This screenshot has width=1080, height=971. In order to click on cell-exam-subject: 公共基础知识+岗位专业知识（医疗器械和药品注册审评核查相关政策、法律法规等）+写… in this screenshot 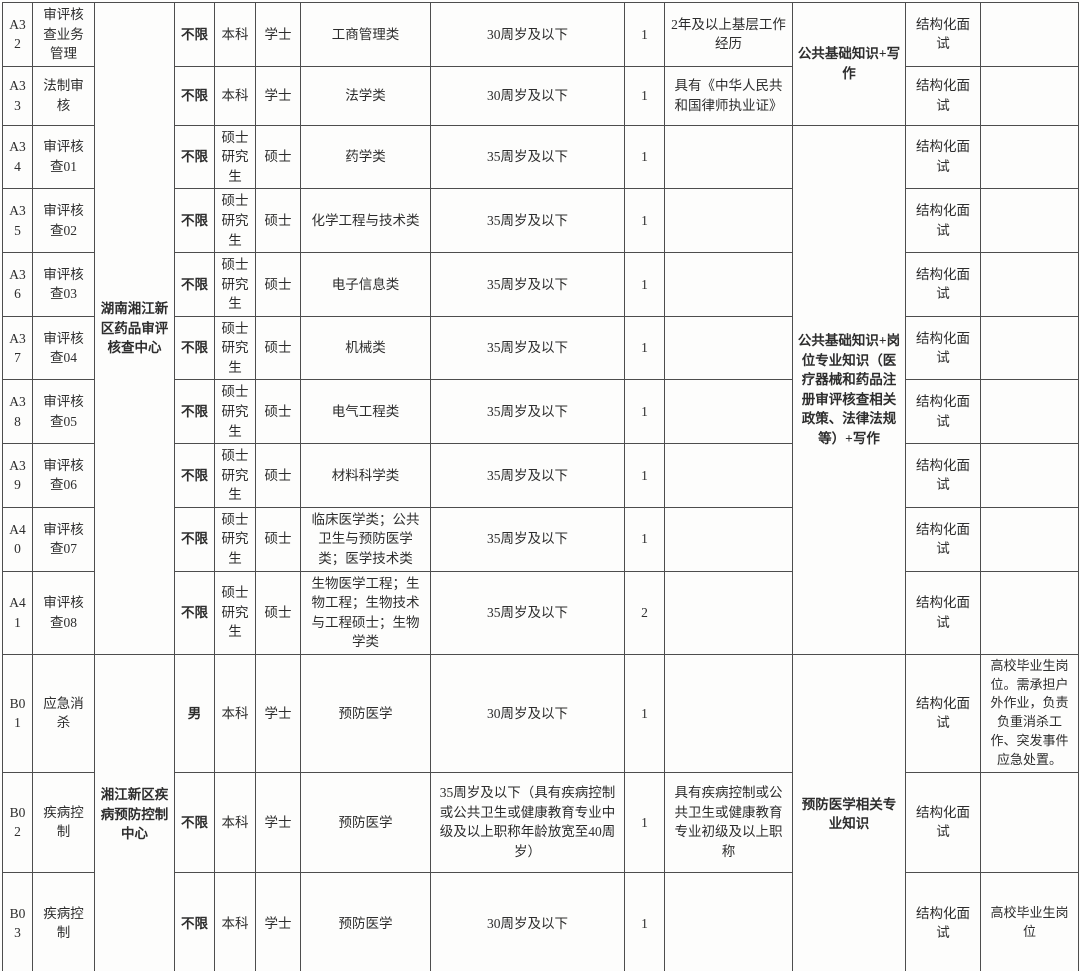, I will do `click(849, 389)`.